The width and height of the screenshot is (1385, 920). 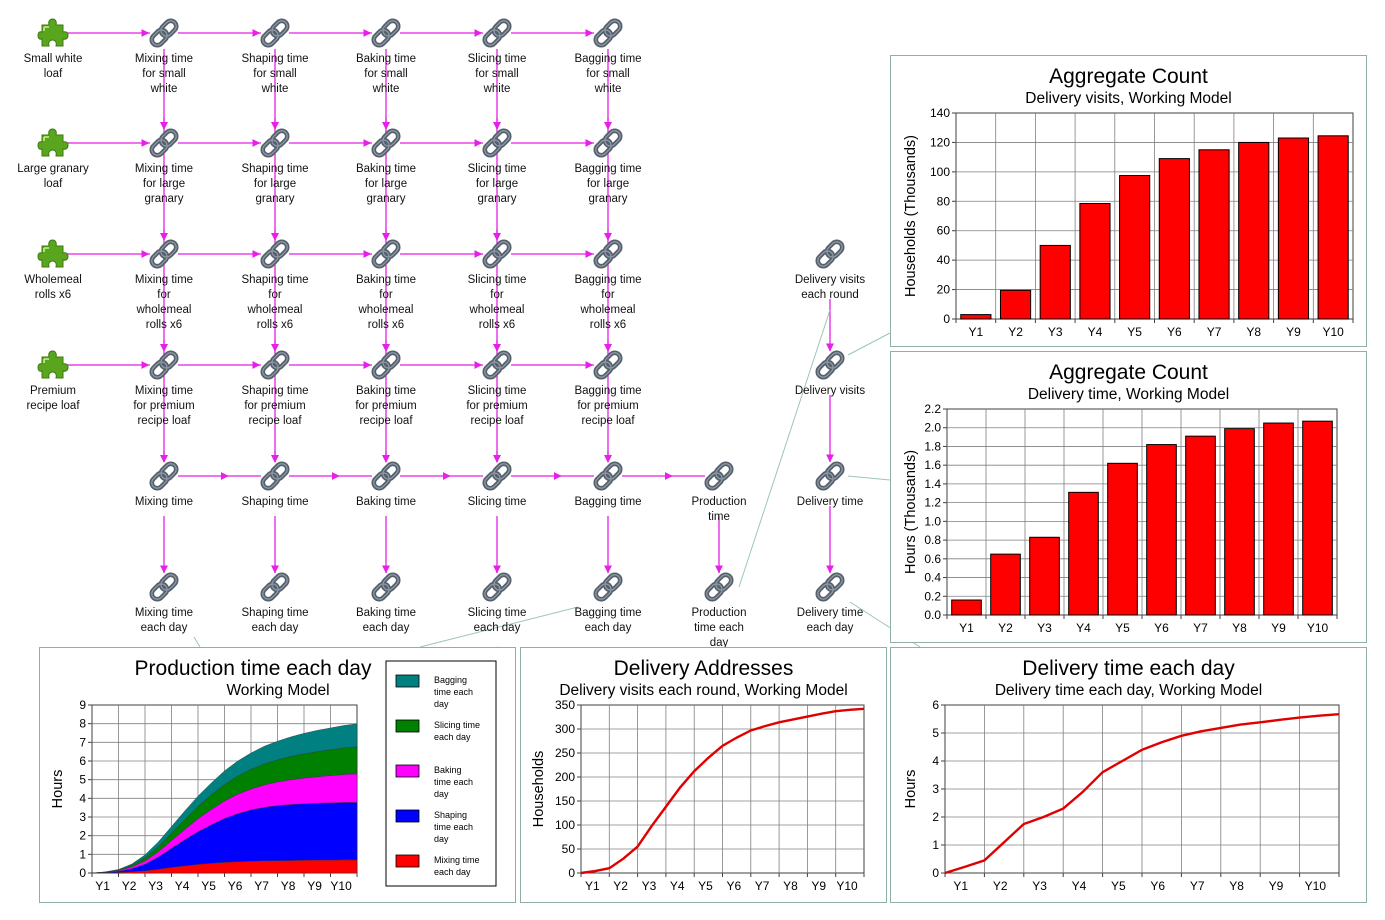 What do you see at coordinates (164, 603) in the screenshot?
I see `node-mix6: Mixing time each day` at bounding box center [164, 603].